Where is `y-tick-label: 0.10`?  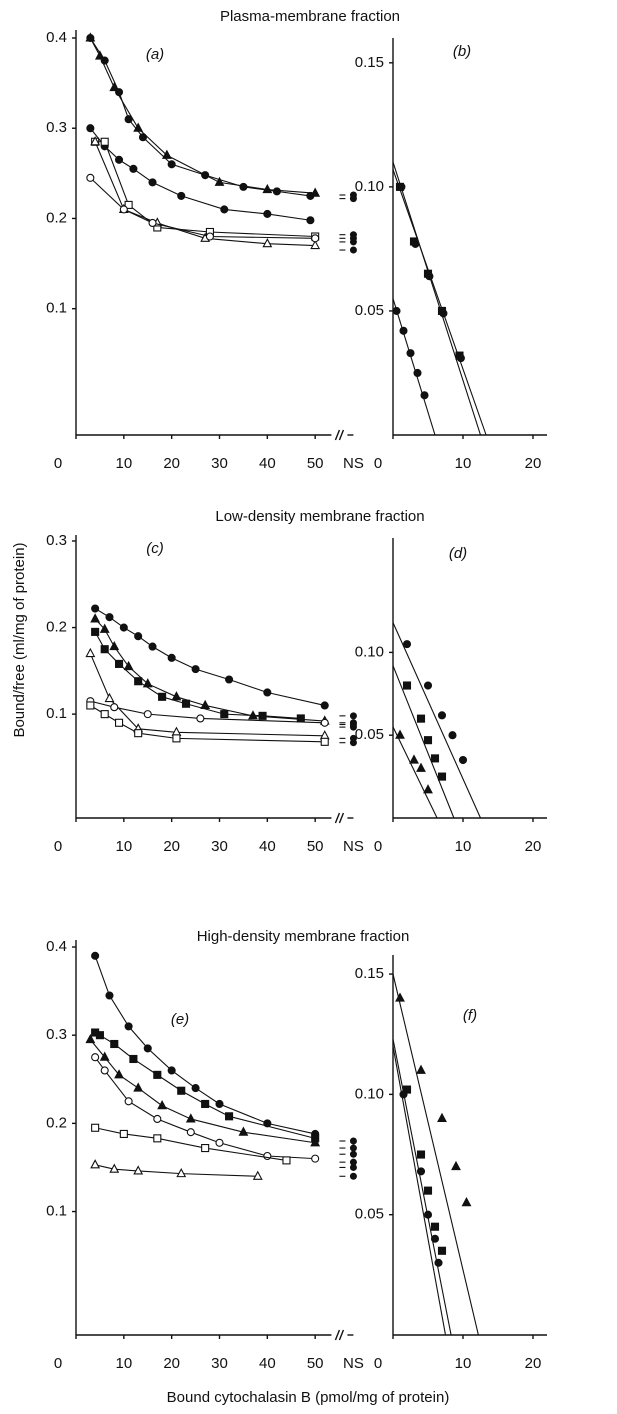
y-tick-label: 0.10 is located at coordinates (369, 186).